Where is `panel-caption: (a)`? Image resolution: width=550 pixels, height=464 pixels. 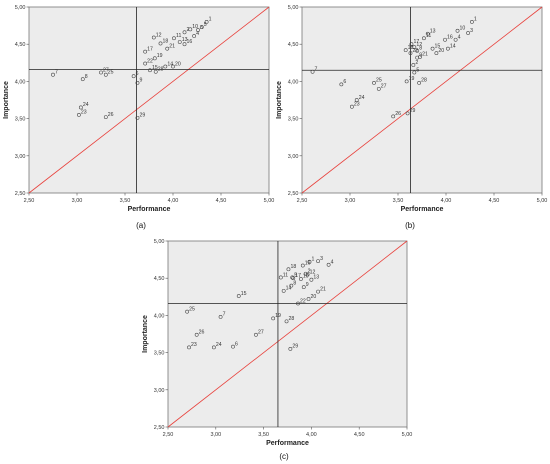 panel-caption: (a) is located at coordinates (141, 225).